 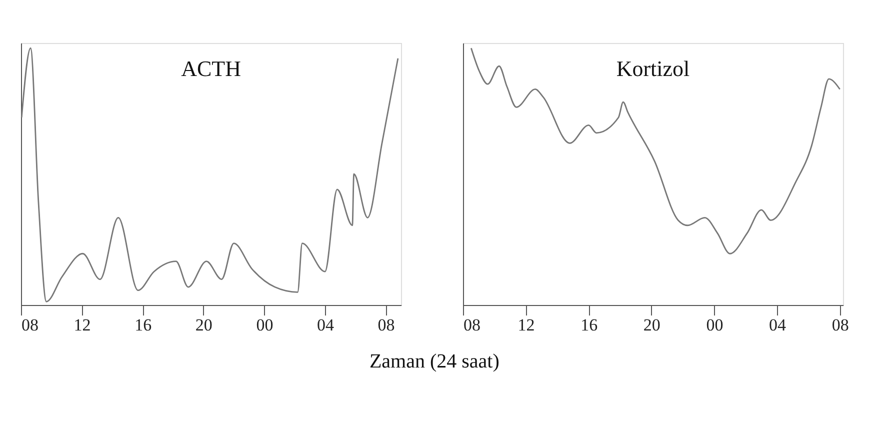 I want to click on chart-title: ACTH, so click(x=211, y=68).